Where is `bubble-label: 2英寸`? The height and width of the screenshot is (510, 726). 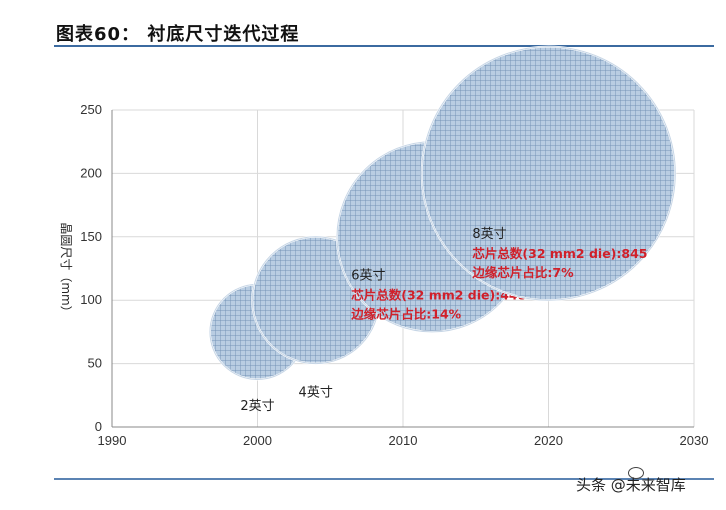 bubble-label: 2英寸 is located at coordinates (257, 406).